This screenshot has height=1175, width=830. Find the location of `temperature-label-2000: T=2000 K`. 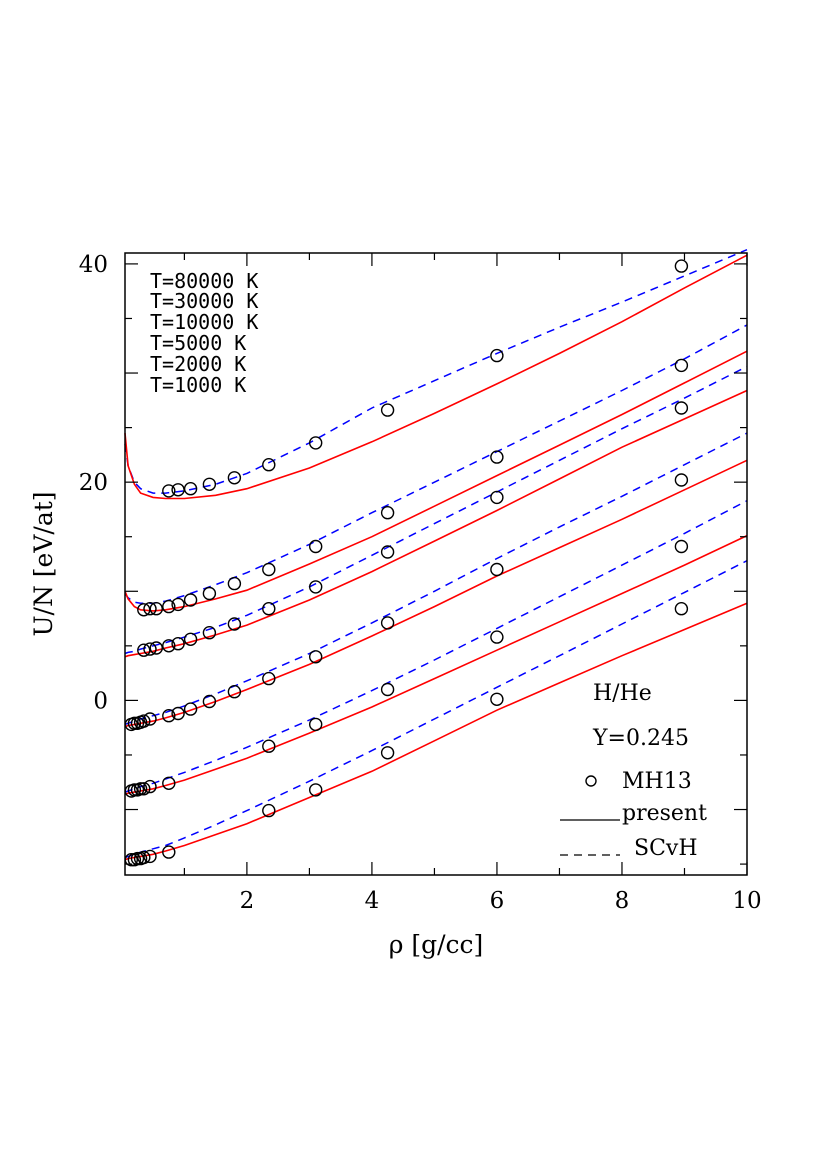

temperature-label-2000: T=2000 K is located at coordinates (198, 364).